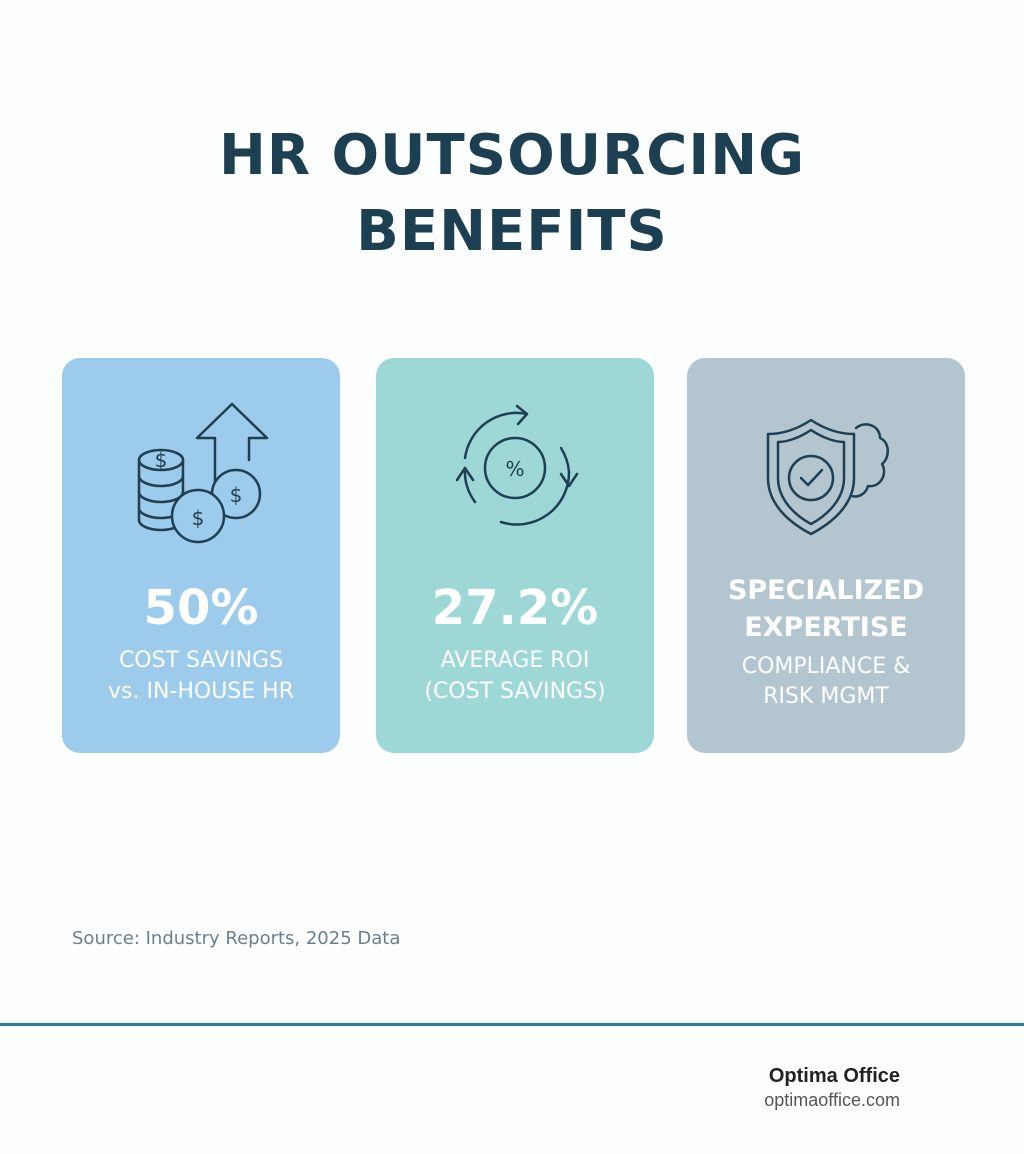  What do you see at coordinates (201, 555) in the screenshot?
I see `card: $ $ $ 50% COST SAVINGS vs. IN-HOUSE HR` at bounding box center [201, 555].